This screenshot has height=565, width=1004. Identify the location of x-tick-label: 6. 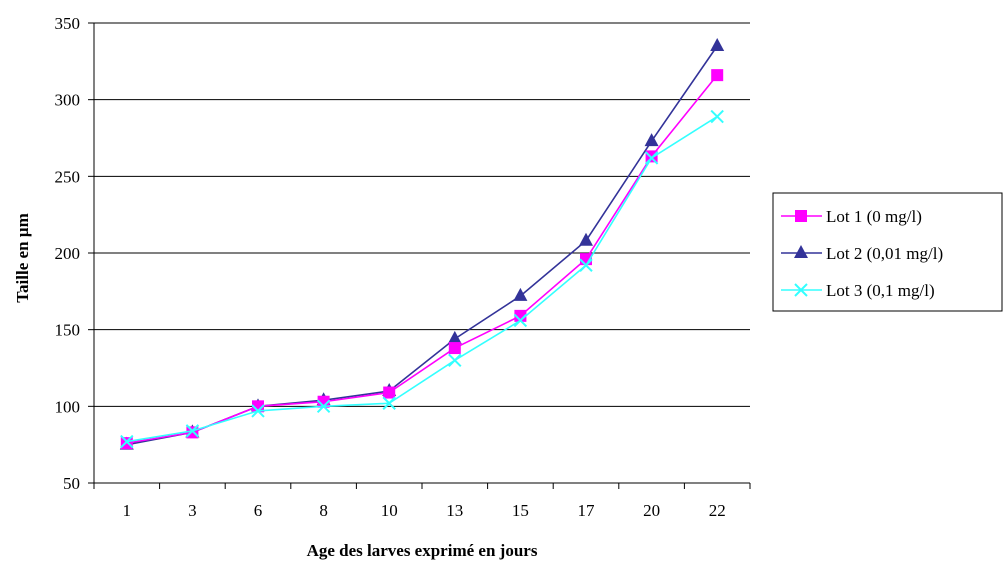
(258, 510).